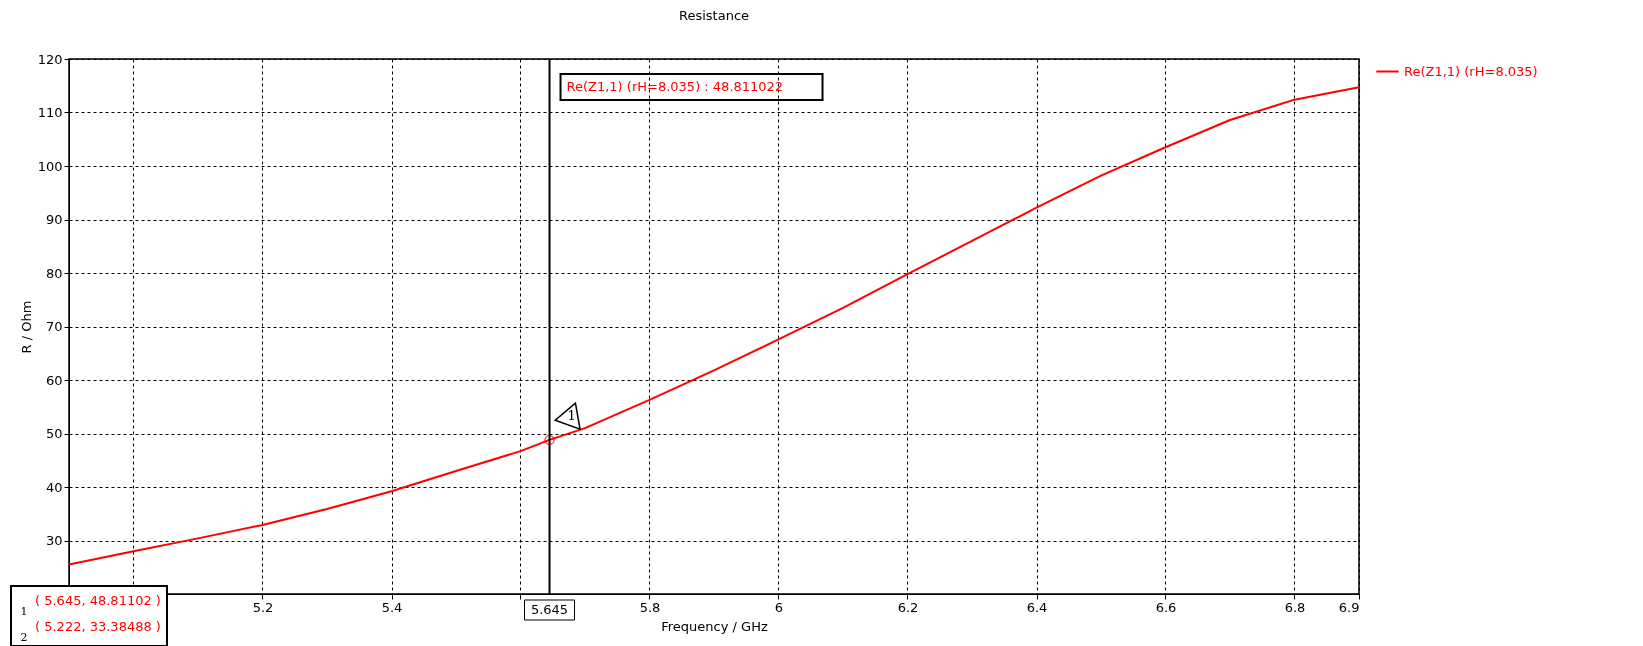 The width and height of the screenshot is (1643, 646). Describe the element at coordinates (714, 626) in the screenshot. I see `x-axis-title: Frequency / GHz` at that location.